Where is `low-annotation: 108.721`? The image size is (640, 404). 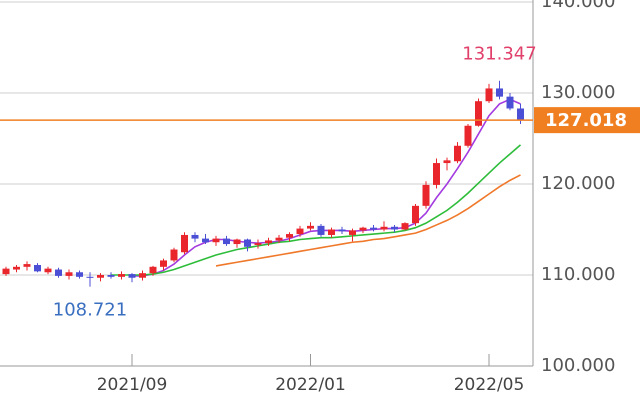 low-annotation: 108.721 is located at coordinates (90, 310).